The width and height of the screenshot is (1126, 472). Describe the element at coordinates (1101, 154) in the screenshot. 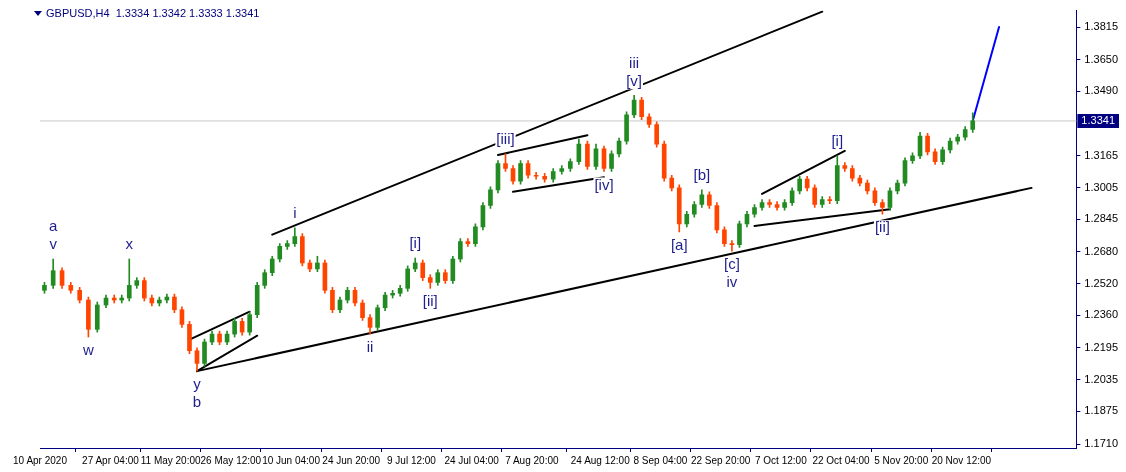

I see `y-tick-label: 1.3165` at that location.